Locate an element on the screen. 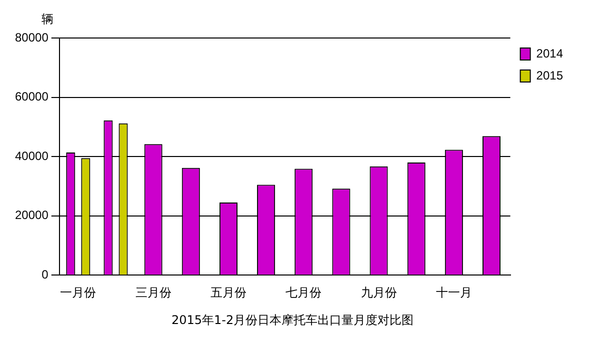 This screenshot has width=601, height=346. legend-label: 2014 is located at coordinates (550, 53).